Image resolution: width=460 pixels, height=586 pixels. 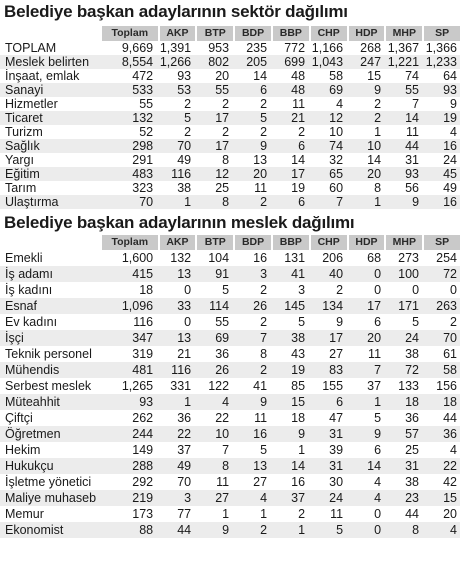 What do you see at coordinates (177, 33) in the screenshot?
I see `table1-column-header: AKP` at bounding box center [177, 33].